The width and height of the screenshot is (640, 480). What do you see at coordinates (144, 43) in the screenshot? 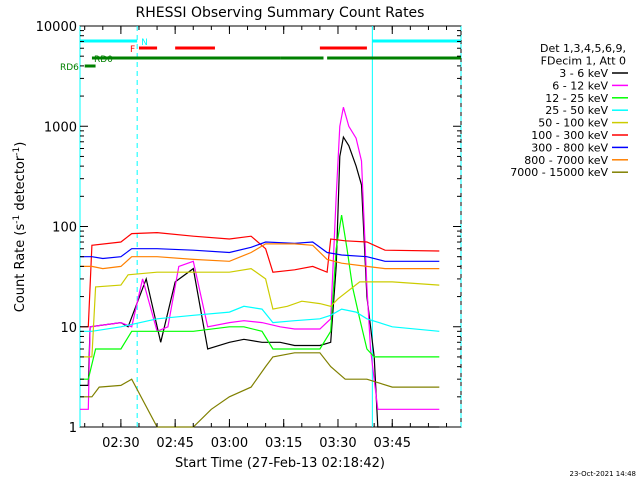
I see `flag-label: N` at bounding box center [144, 43].